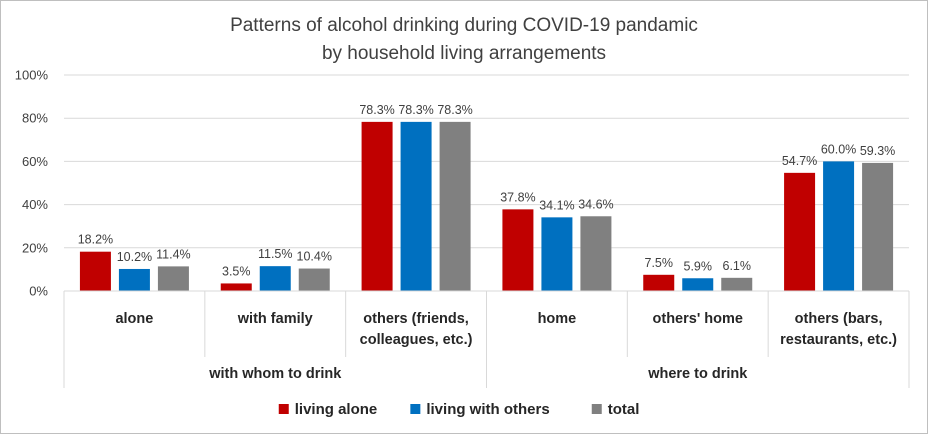  Describe the element at coordinates (464, 53) in the screenshot. I see `chart-subtitle: by household living arrangements` at that location.